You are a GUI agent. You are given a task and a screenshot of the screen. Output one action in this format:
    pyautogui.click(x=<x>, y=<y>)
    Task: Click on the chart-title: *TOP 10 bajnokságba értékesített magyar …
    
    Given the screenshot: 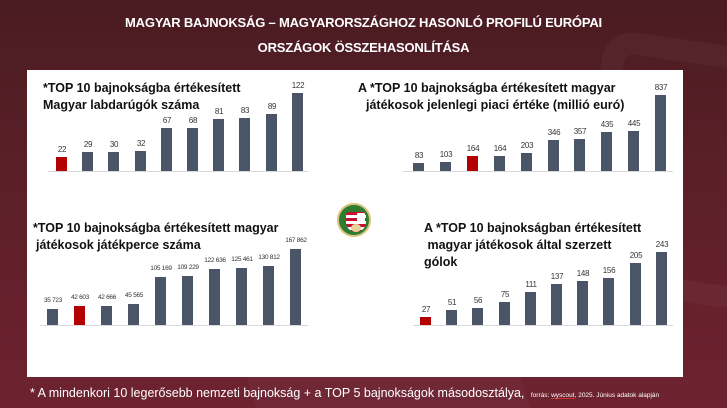 What is the action you would take?
    pyautogui.click(x=155, y=237)
    